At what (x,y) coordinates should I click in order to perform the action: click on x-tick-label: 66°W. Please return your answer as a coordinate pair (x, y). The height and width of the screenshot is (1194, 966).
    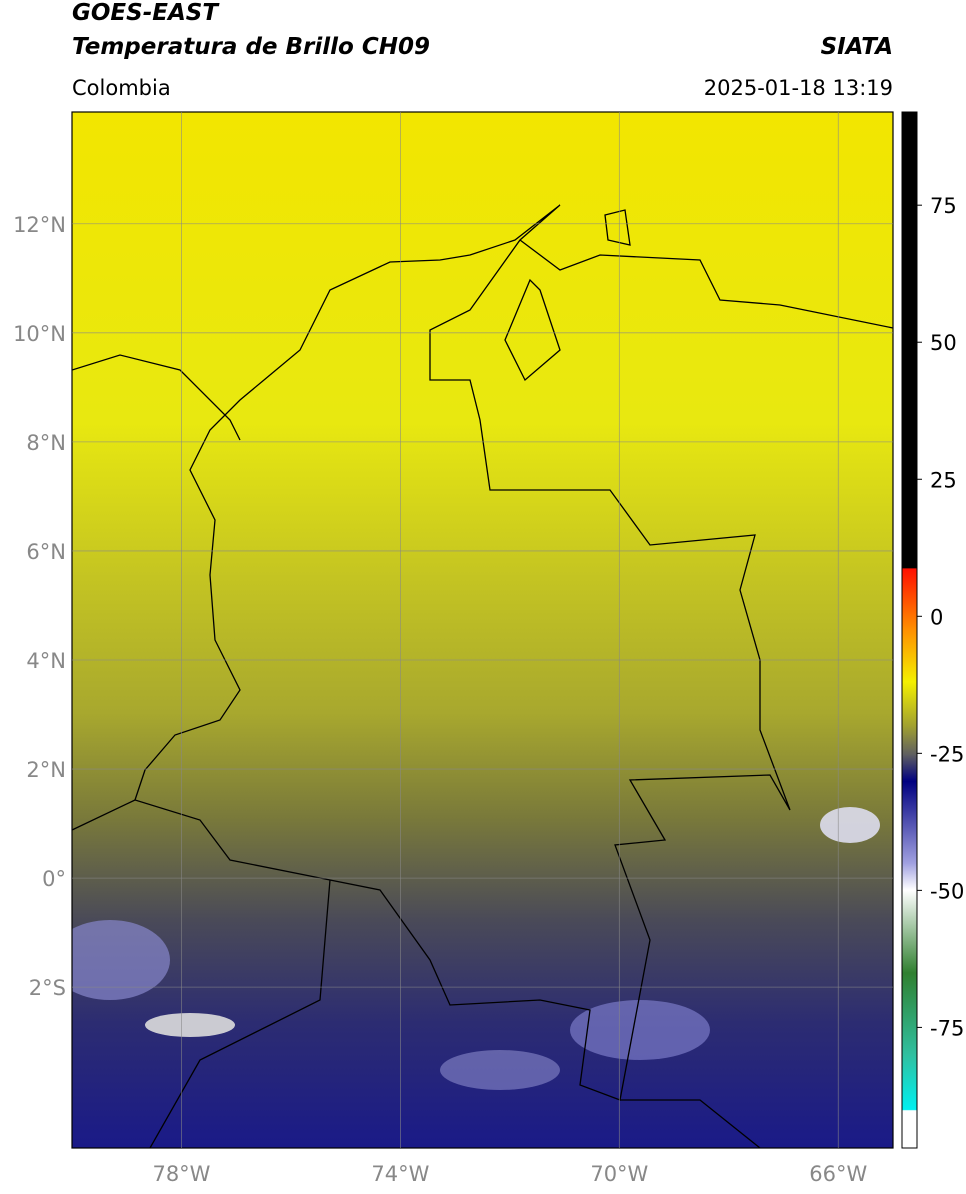
    Looking at the image, I should click on (838, 1174).